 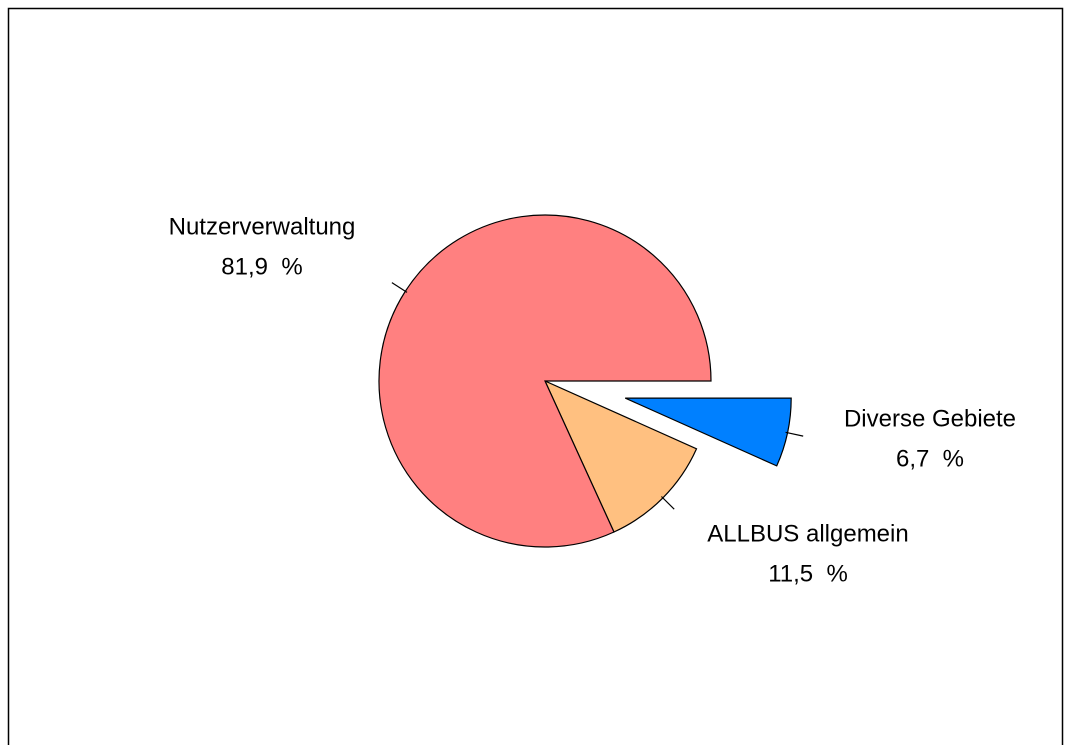 I want to click on slice-value-label: 11,5 %, so click(x=808, y=573).